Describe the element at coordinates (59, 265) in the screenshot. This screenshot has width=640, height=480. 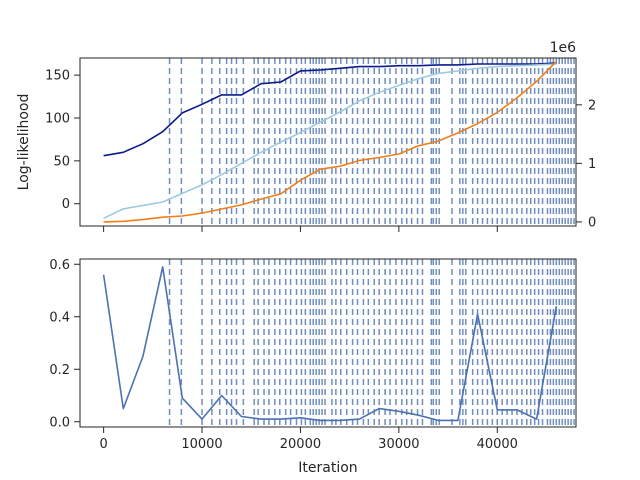
I see `bottom-y-tick-label: 0.6` at that location.